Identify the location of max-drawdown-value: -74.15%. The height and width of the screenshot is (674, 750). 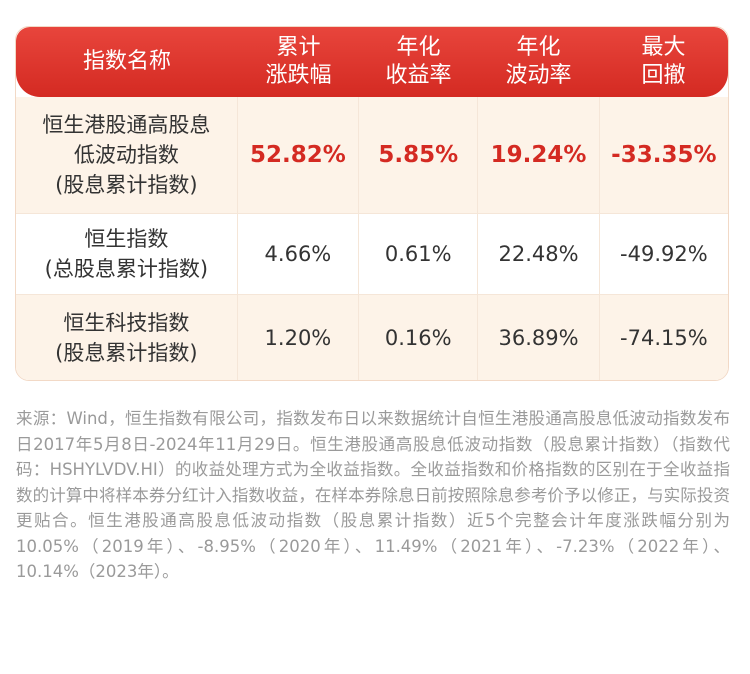
(664, 338).